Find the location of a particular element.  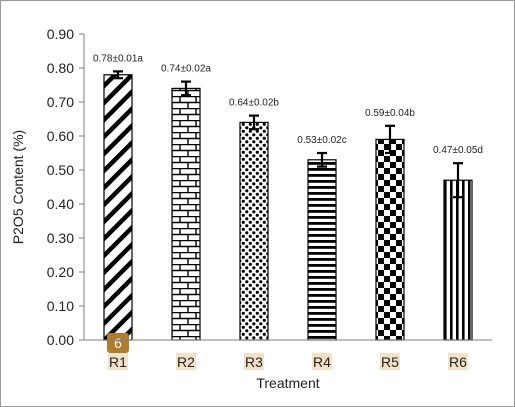

bar-r3 is located at coordinates (254, 231).